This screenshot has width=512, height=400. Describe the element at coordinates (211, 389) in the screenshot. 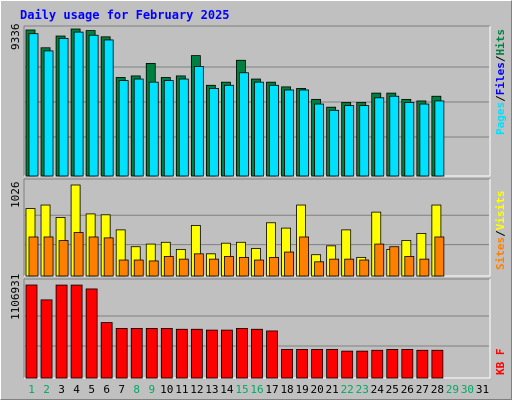

I see `x-tick-label: 13` at that location.